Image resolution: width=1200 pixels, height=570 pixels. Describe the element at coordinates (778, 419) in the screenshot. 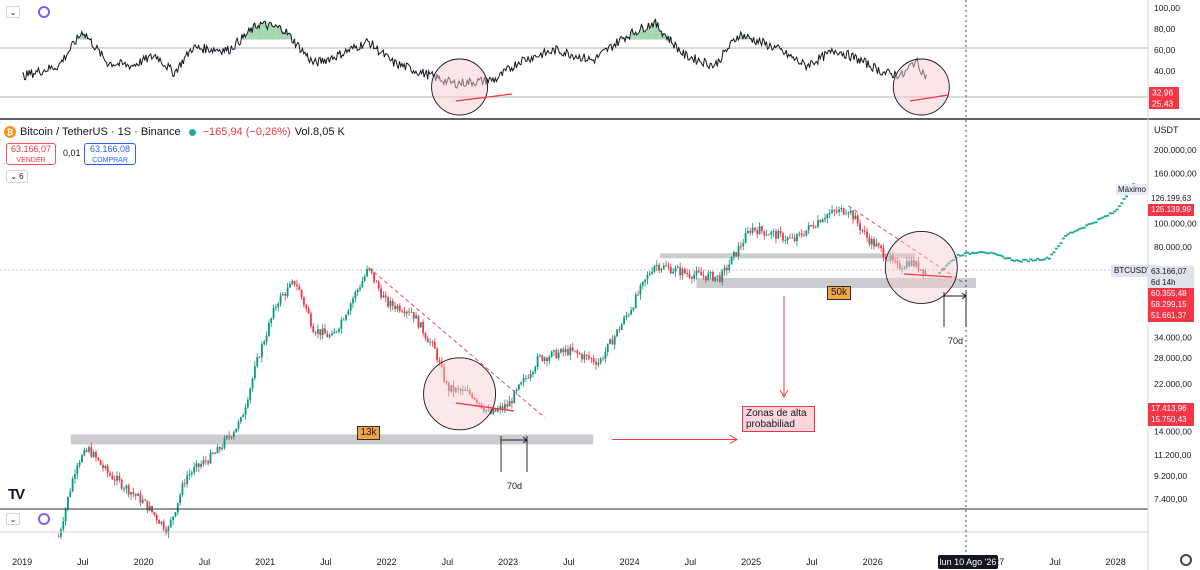

I see `zone-annotation: Zonas de alta probabiliad` at that location.